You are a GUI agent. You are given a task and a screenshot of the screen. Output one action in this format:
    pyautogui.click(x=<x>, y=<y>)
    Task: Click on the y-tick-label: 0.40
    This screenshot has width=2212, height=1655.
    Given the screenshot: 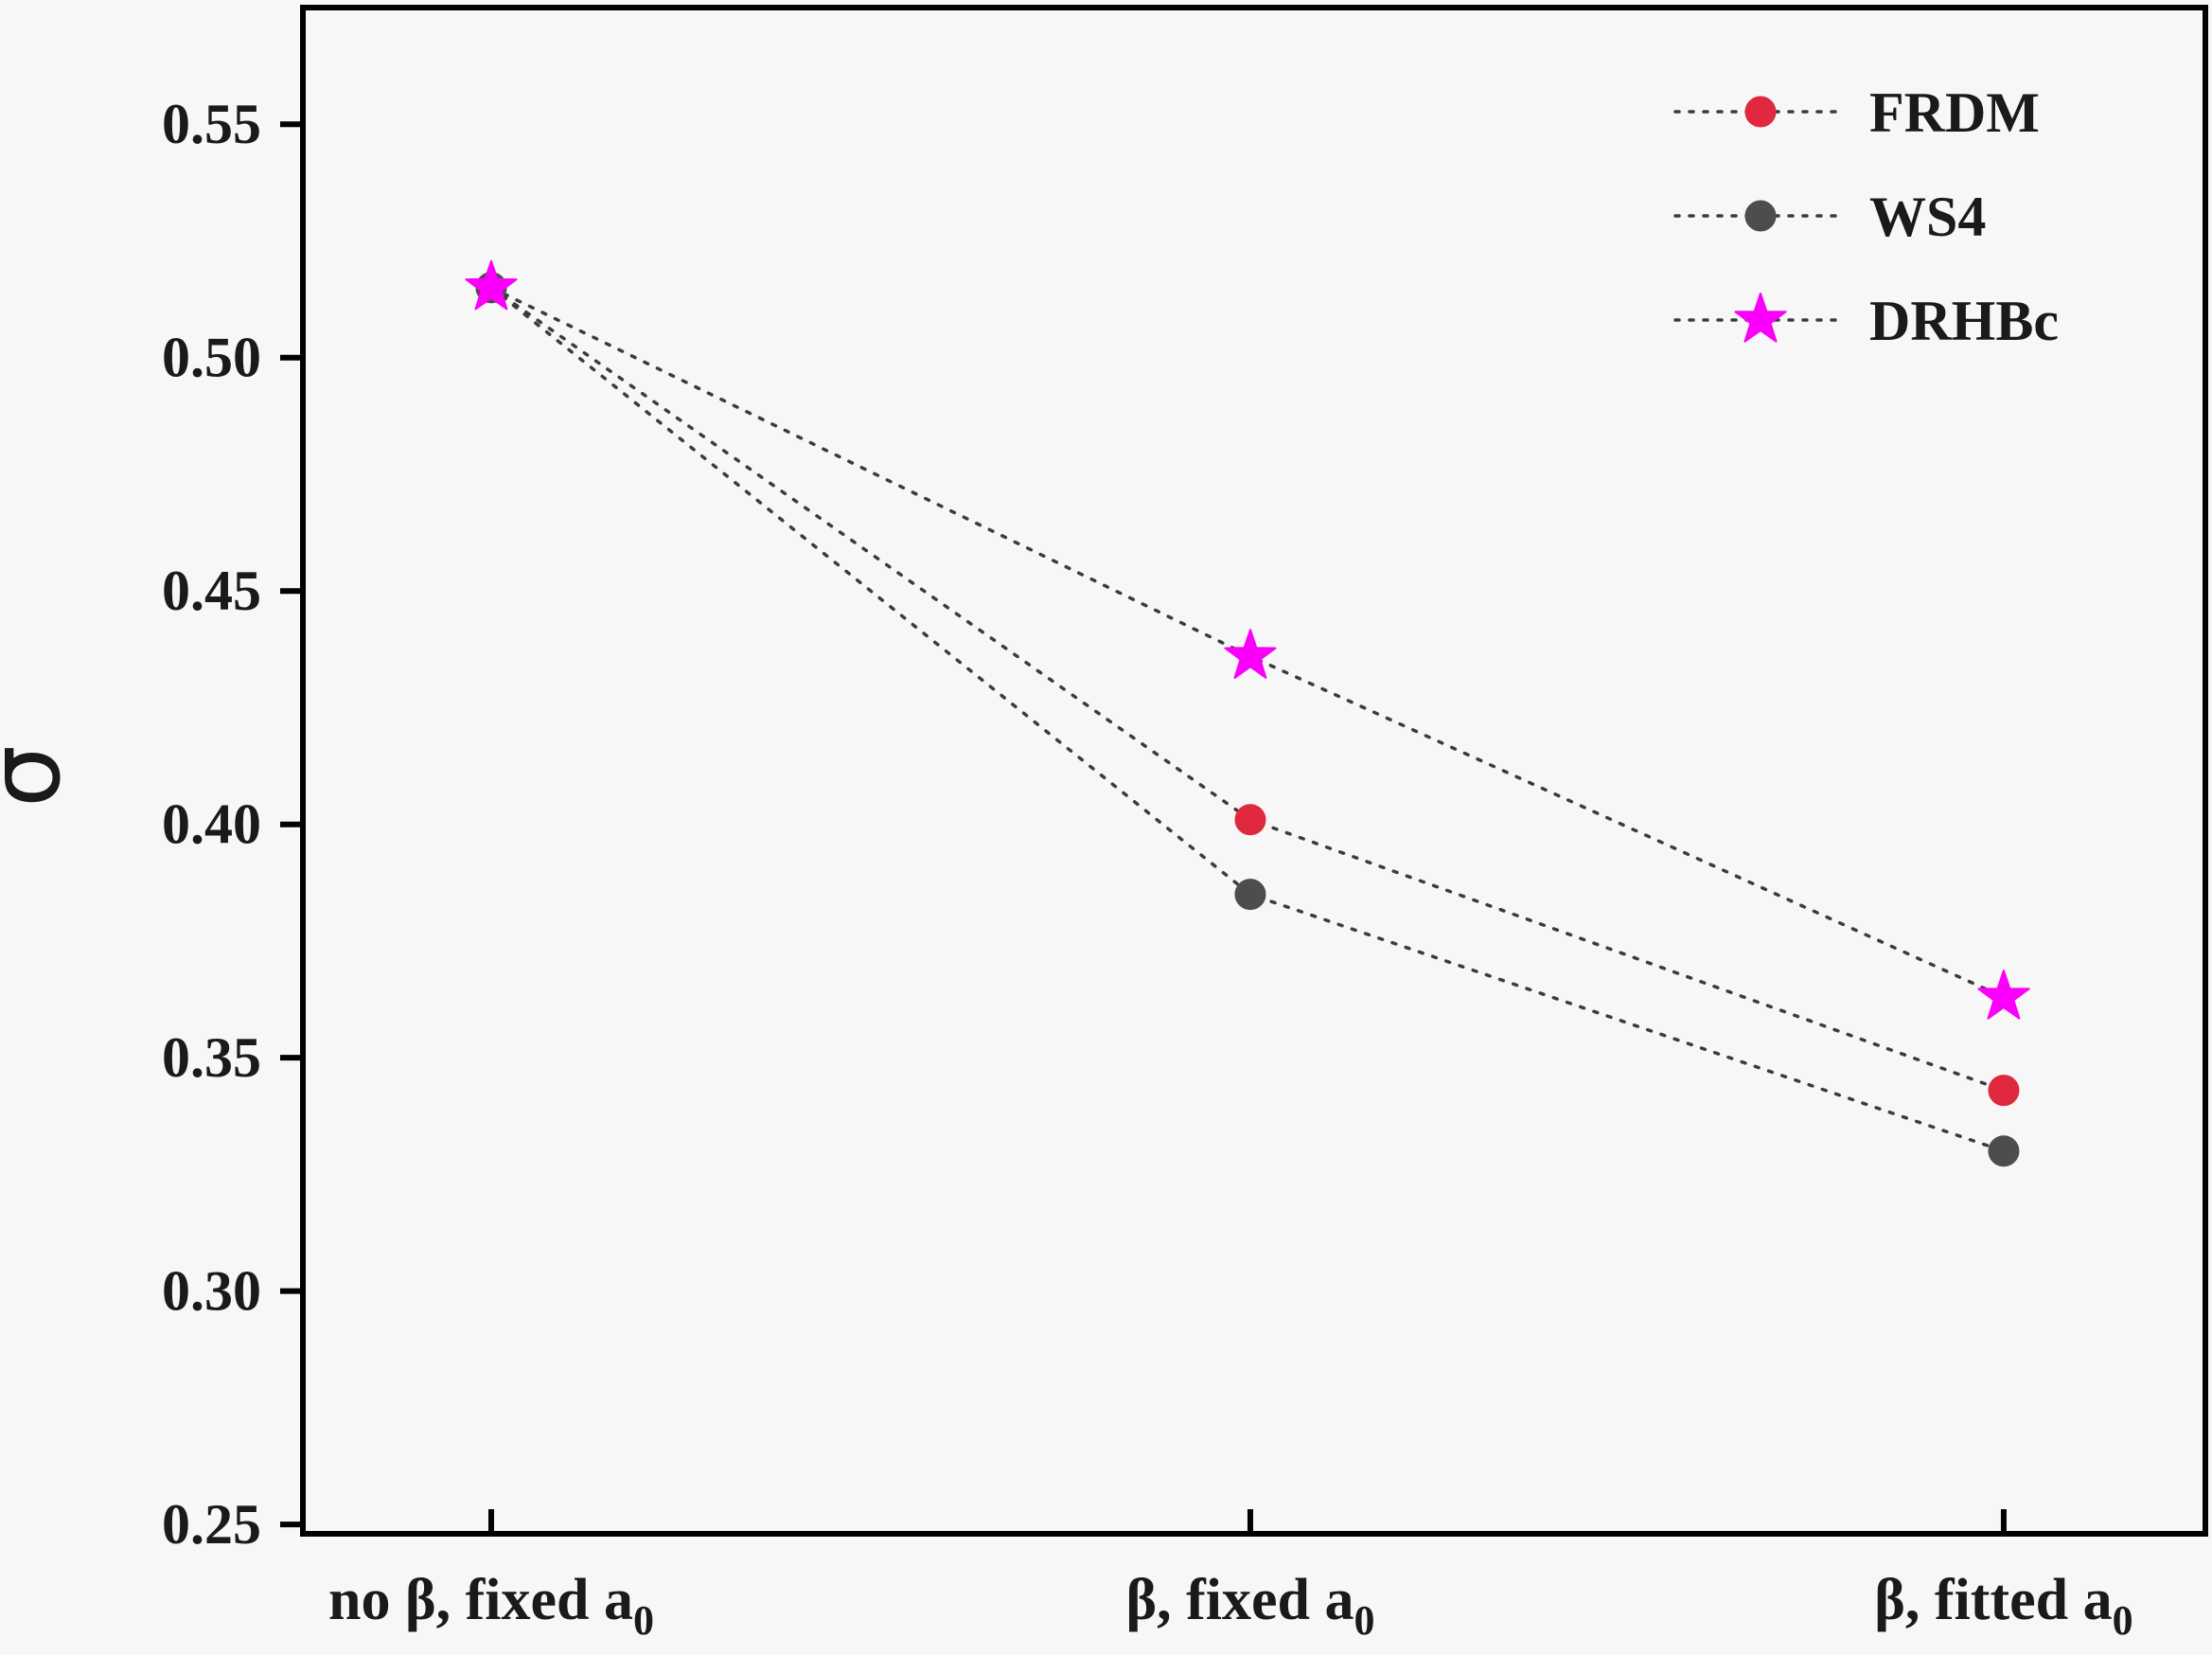 What is the action you would take?
    pyautogui.click(x=211, y=824)
    